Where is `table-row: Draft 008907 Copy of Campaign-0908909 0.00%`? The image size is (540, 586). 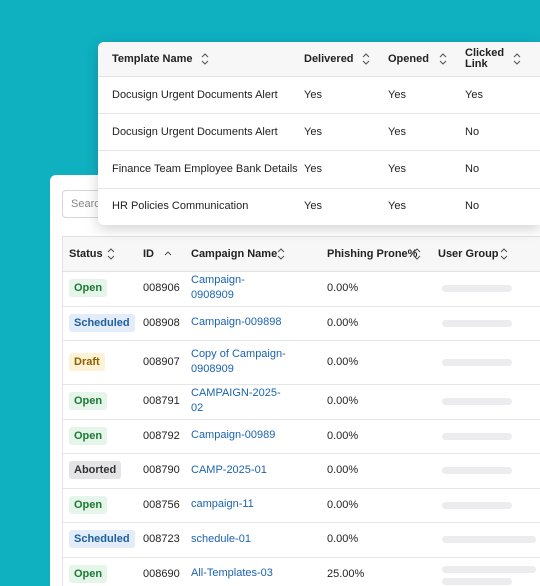
table-row: Draft 008907 Copy of Campaign-0908909 0.00% is located at coordinates (301, 362).